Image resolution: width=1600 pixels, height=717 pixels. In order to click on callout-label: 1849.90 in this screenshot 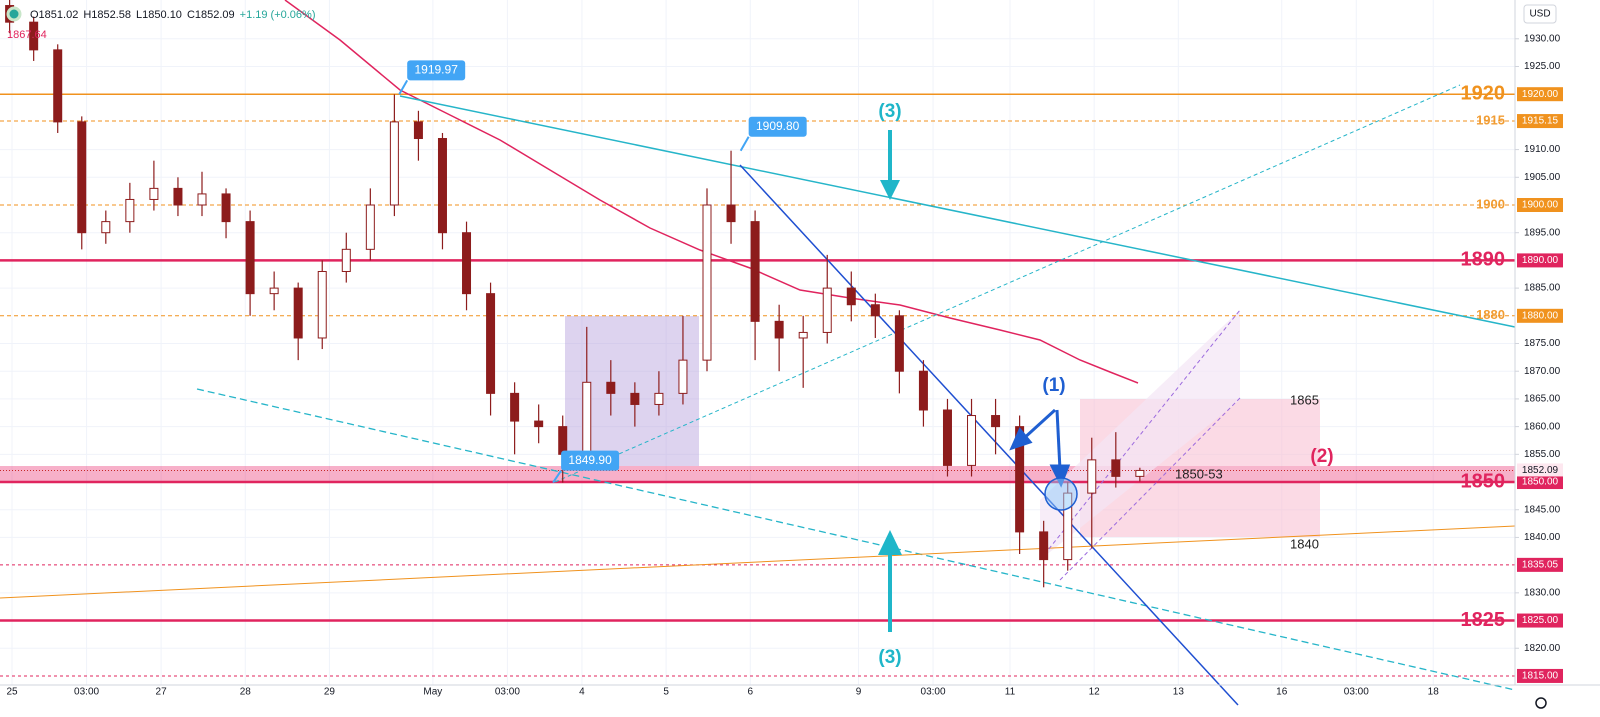, I will do `click(590, 460)`.